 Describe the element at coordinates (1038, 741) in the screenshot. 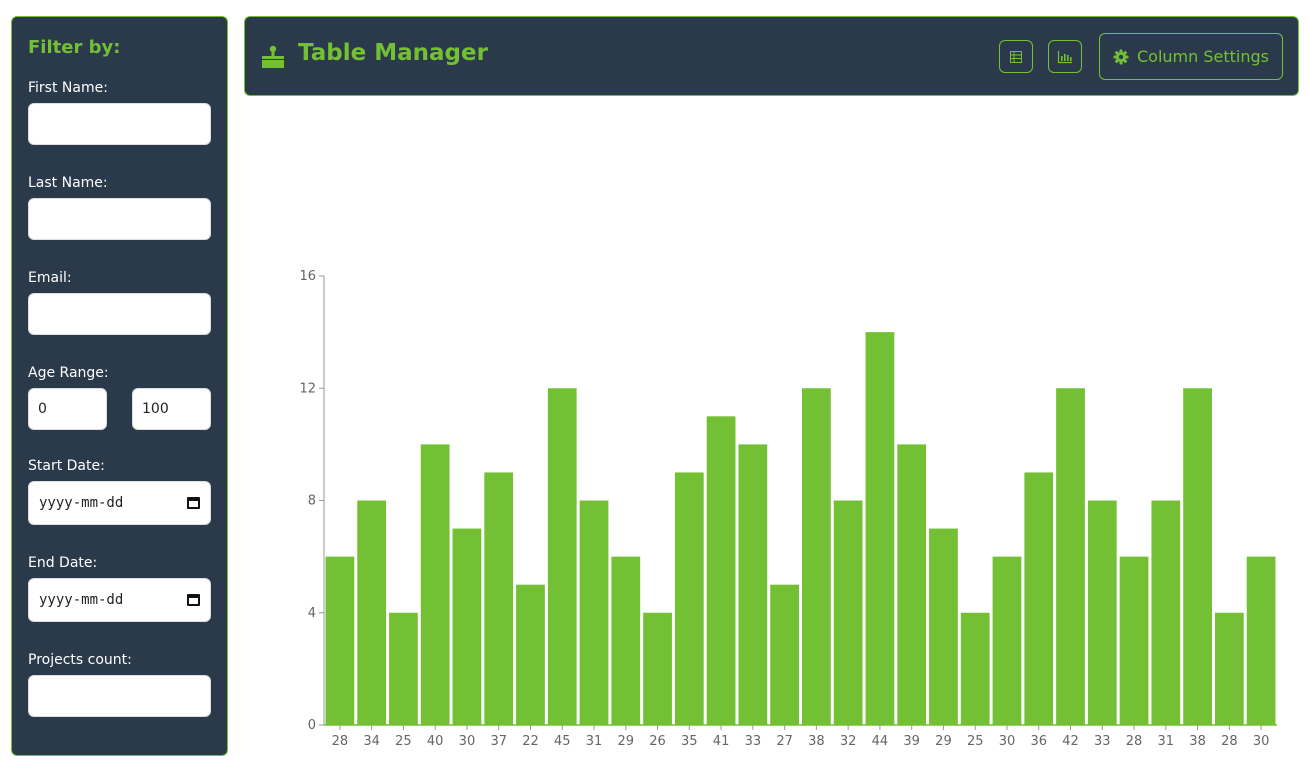

I see `x-tick-label: 36` at that location.